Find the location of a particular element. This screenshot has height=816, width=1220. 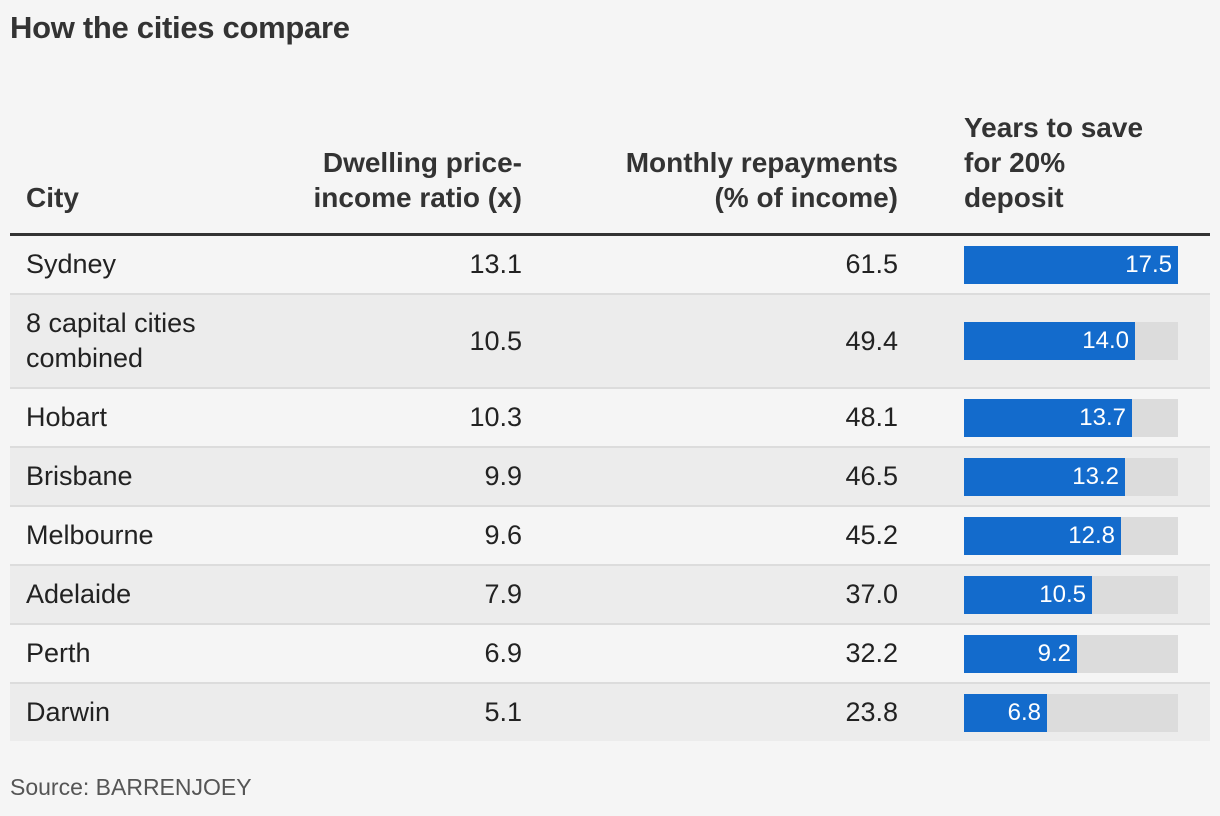

header-repayments: Monthly repayments (% of income) is located at coordinates (761, 180).